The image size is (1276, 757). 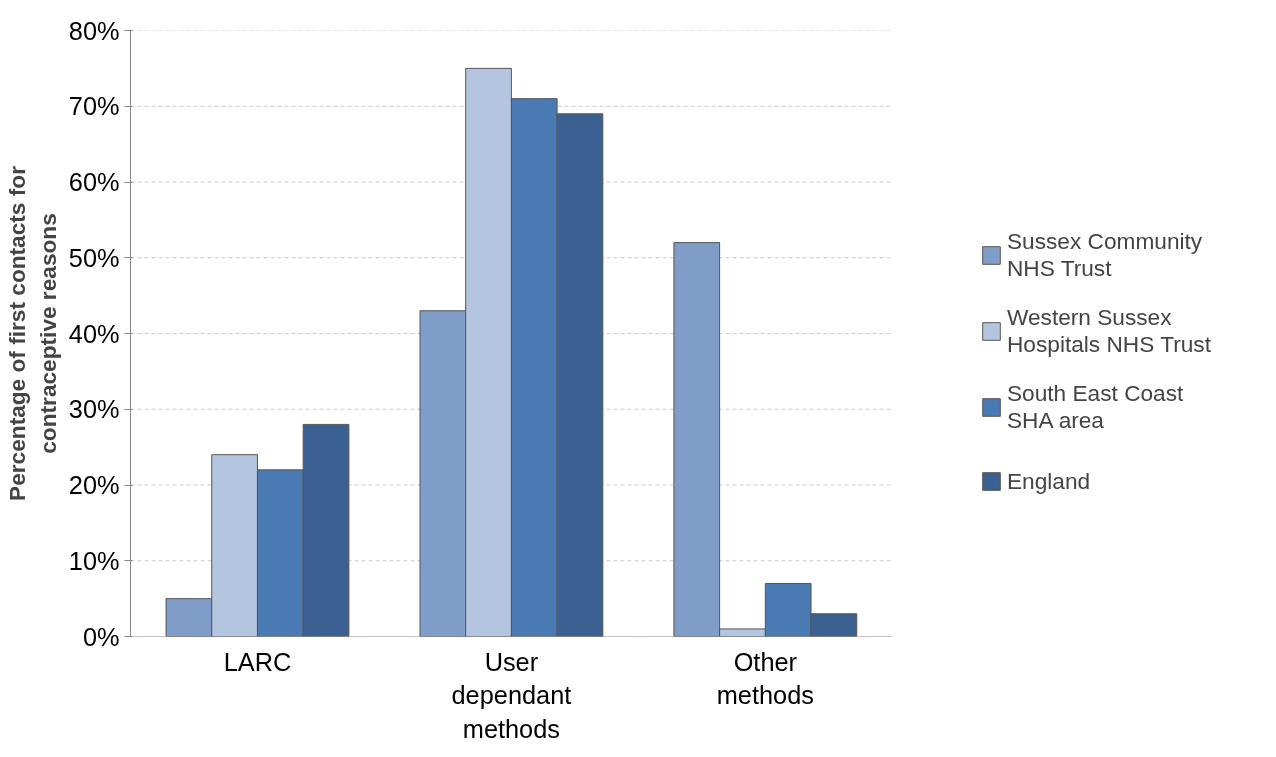 What do you see at coordinates (94, 30) in the screenshot?
I see `y-tick-label: 80%` at bounding box center [94, 30].